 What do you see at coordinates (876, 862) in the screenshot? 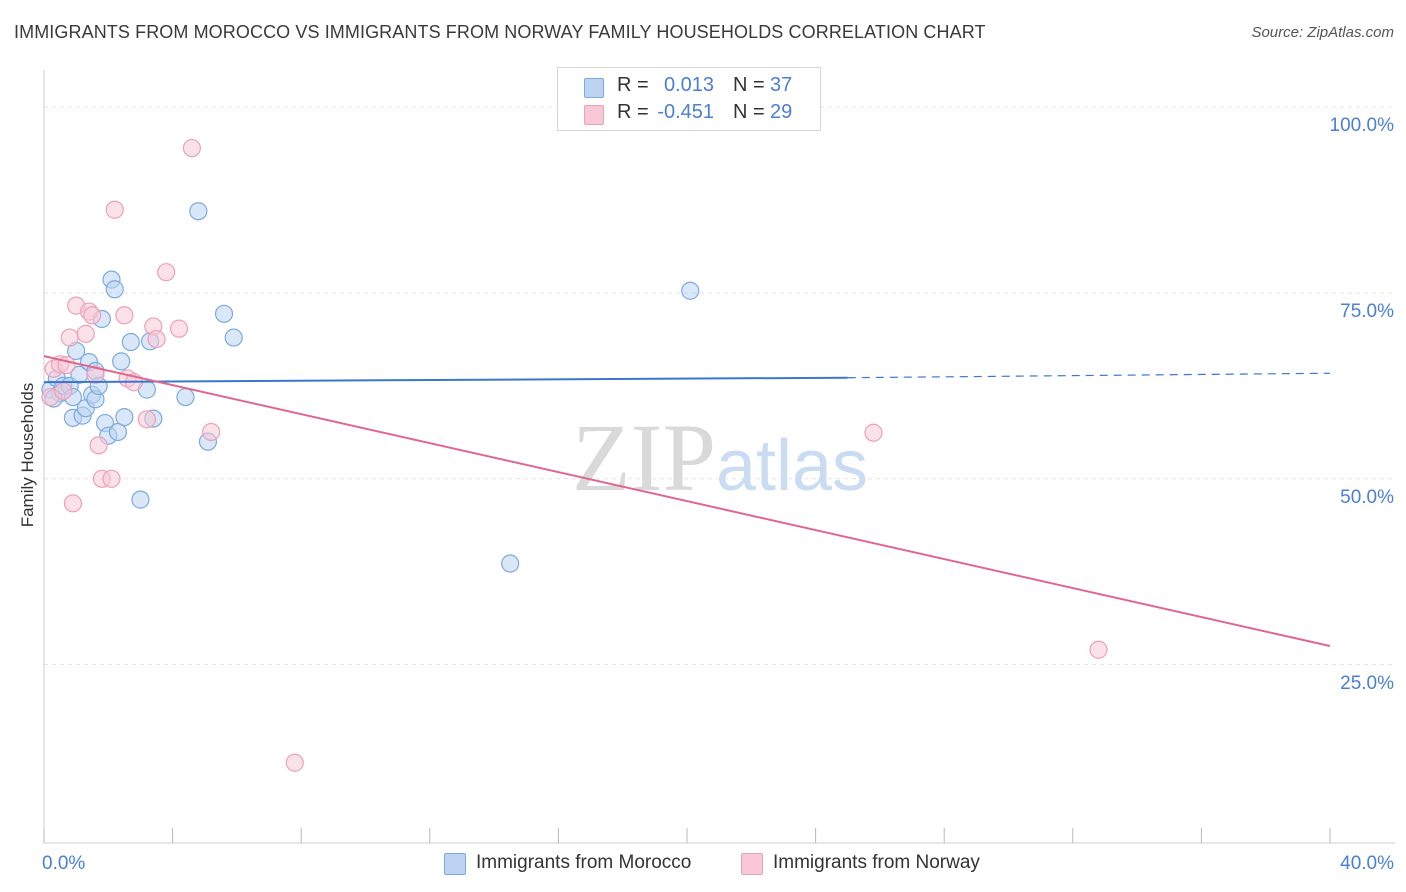
I see `legend-label: Immigrants from Norway` at bounding box center [876, 862].